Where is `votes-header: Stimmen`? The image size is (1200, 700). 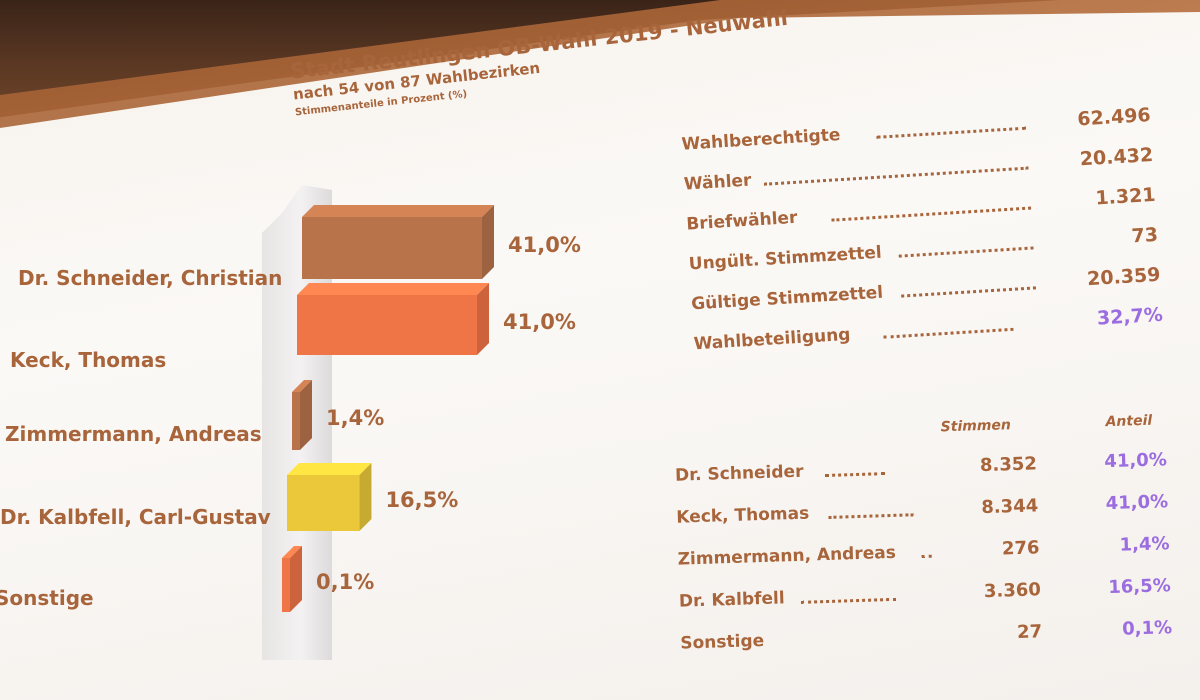 votes-header: Stimmen is located at coordinates (976, 426).